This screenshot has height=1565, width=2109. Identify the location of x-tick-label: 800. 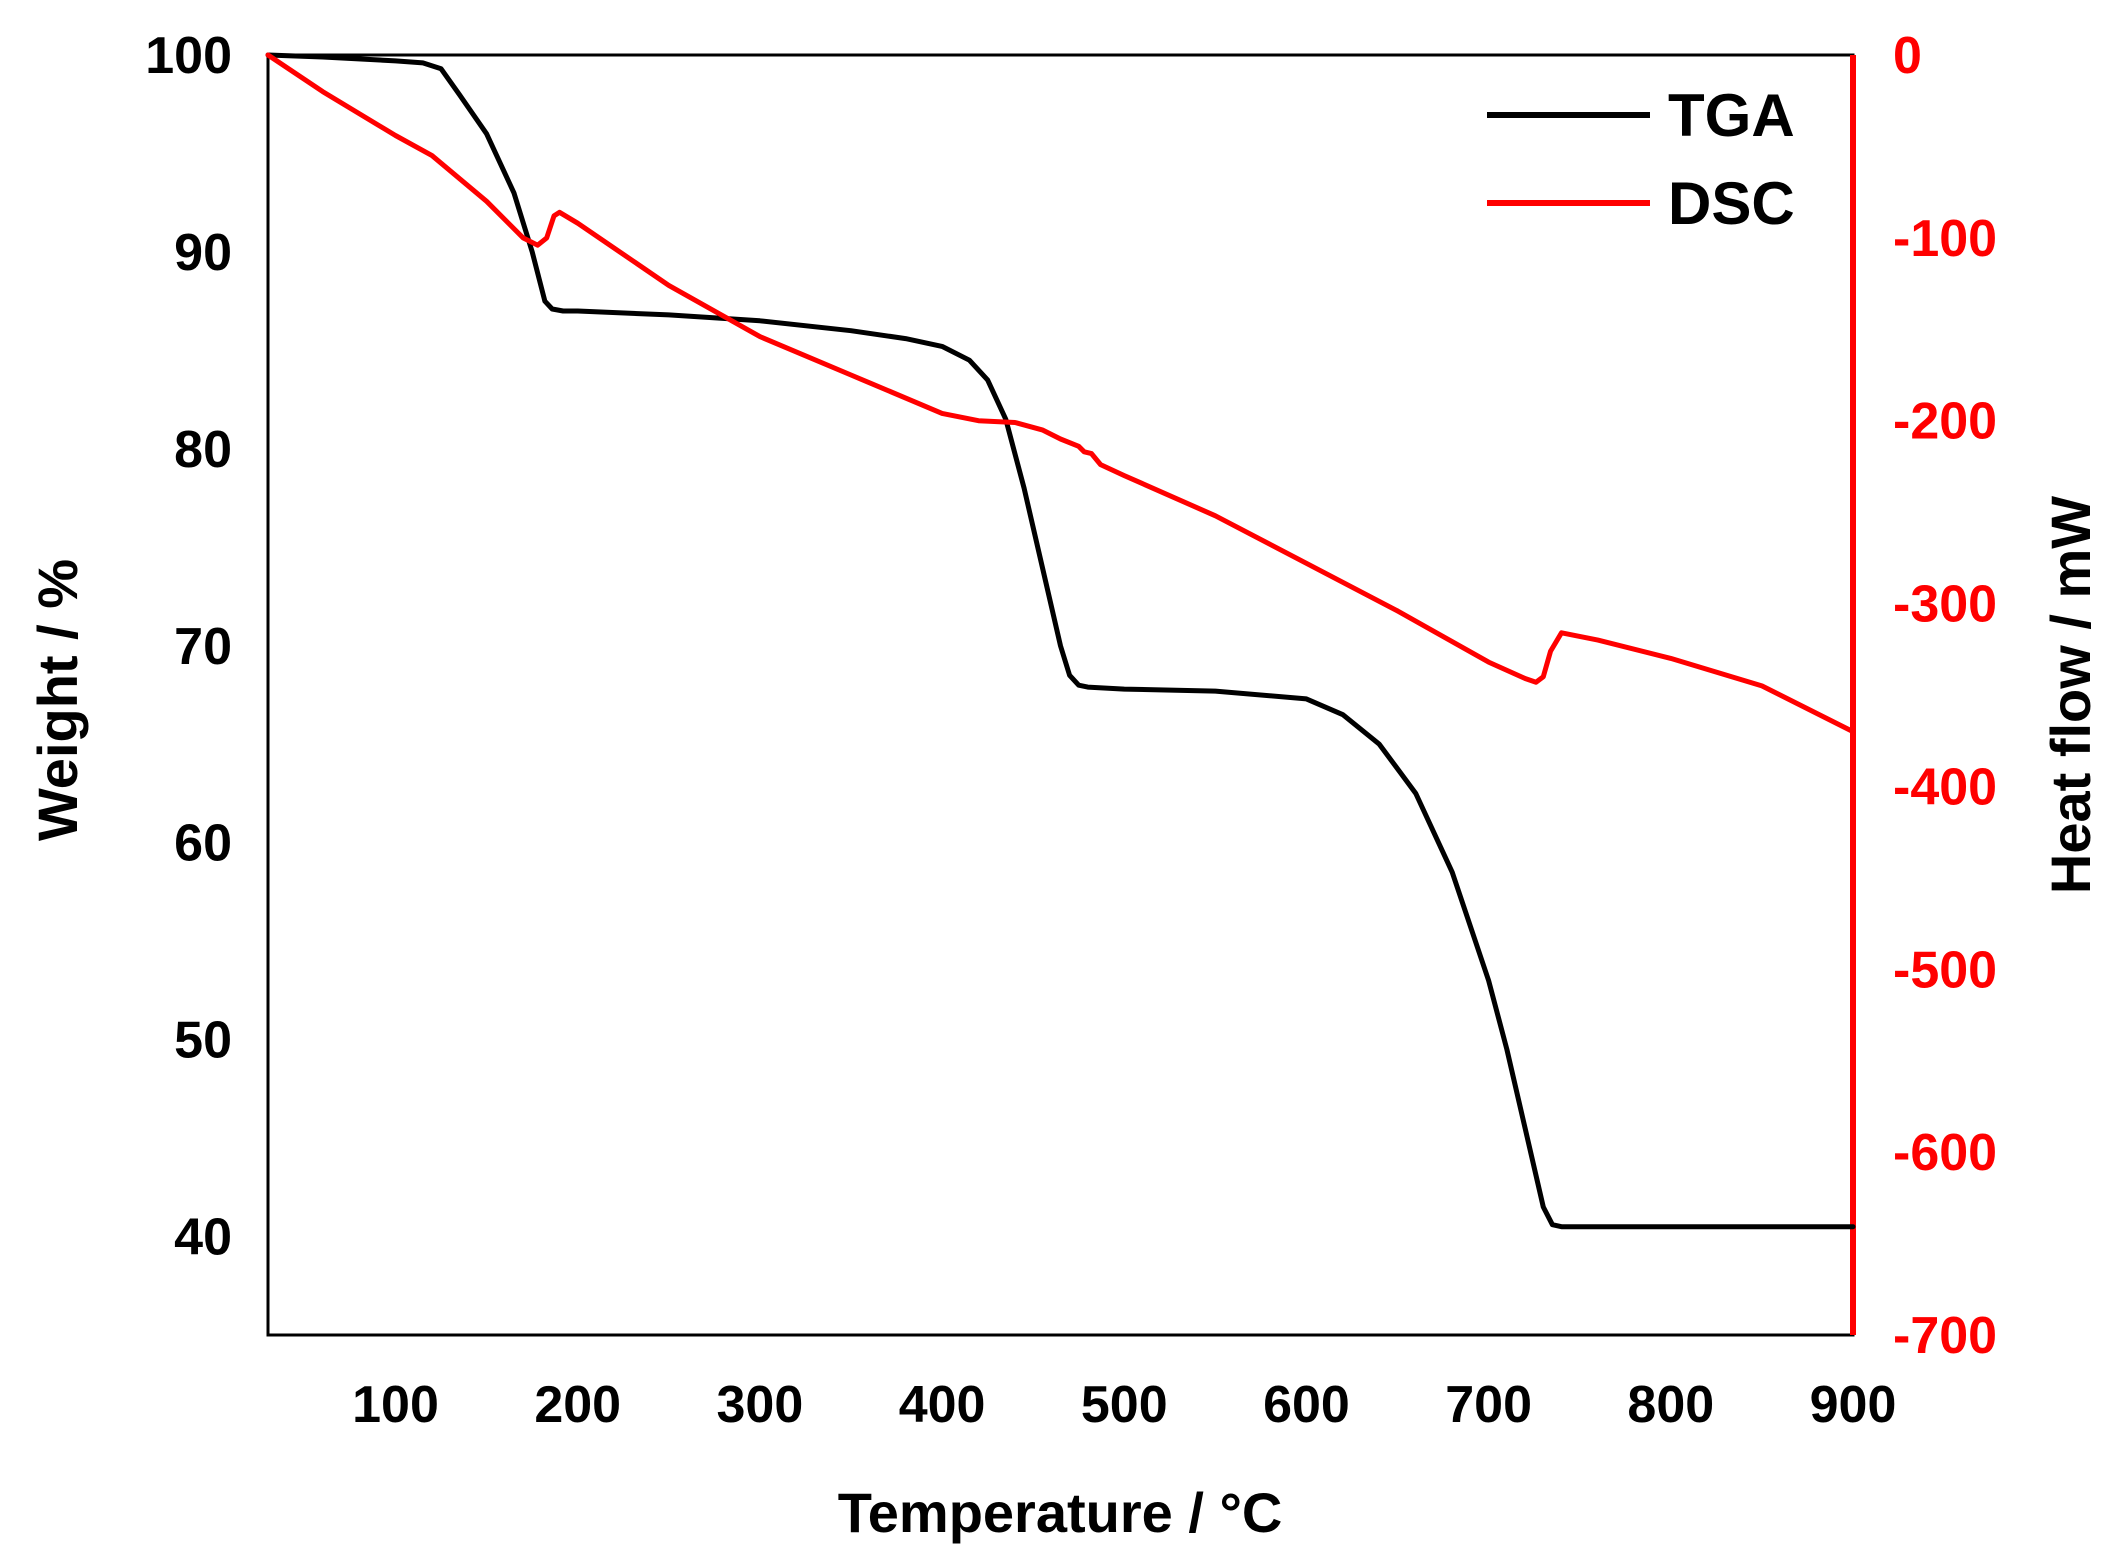
(1670, 1405).